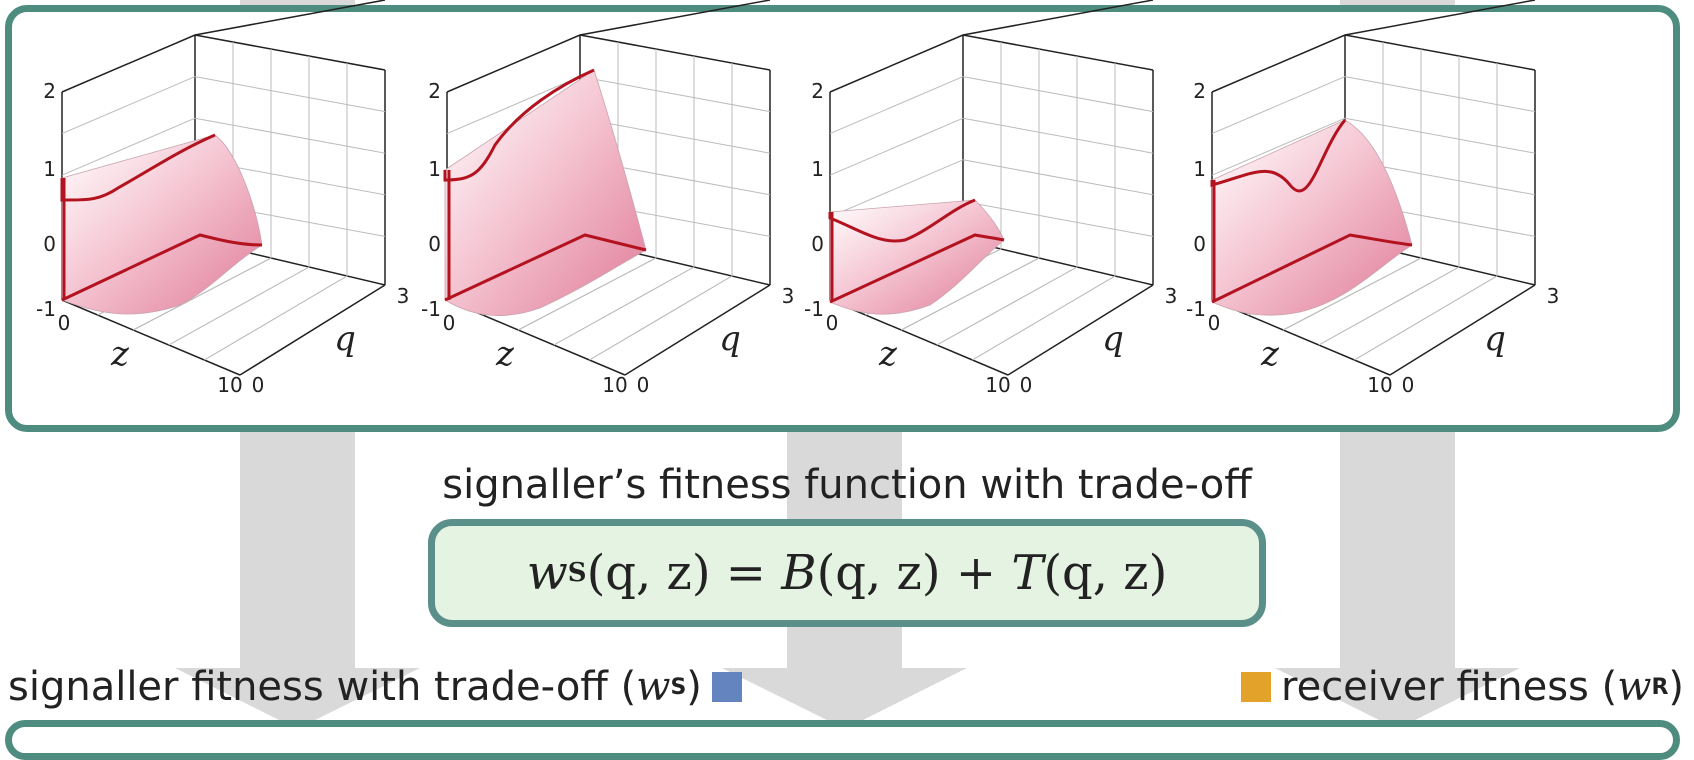  Describe the element at coordinates (653, 687) in the screenshot. I see `legend-signaller-sym: w` at that location.